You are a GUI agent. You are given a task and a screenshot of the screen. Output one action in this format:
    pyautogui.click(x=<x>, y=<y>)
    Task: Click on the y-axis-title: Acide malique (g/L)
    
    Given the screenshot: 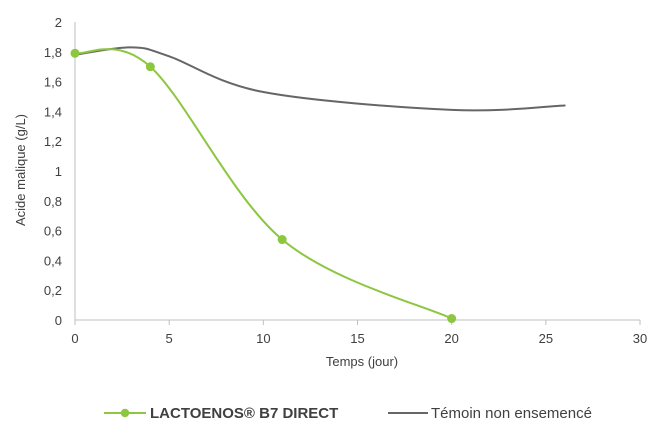 What is the action you would take?
    pyautogui.click(x=20, y=170)
    